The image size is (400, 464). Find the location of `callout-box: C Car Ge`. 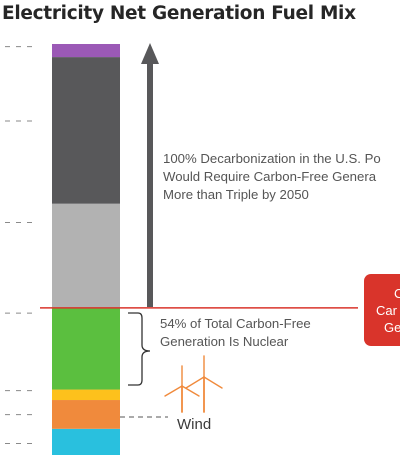

callout-box: C Car Ge is located at coordinates (382, 310).